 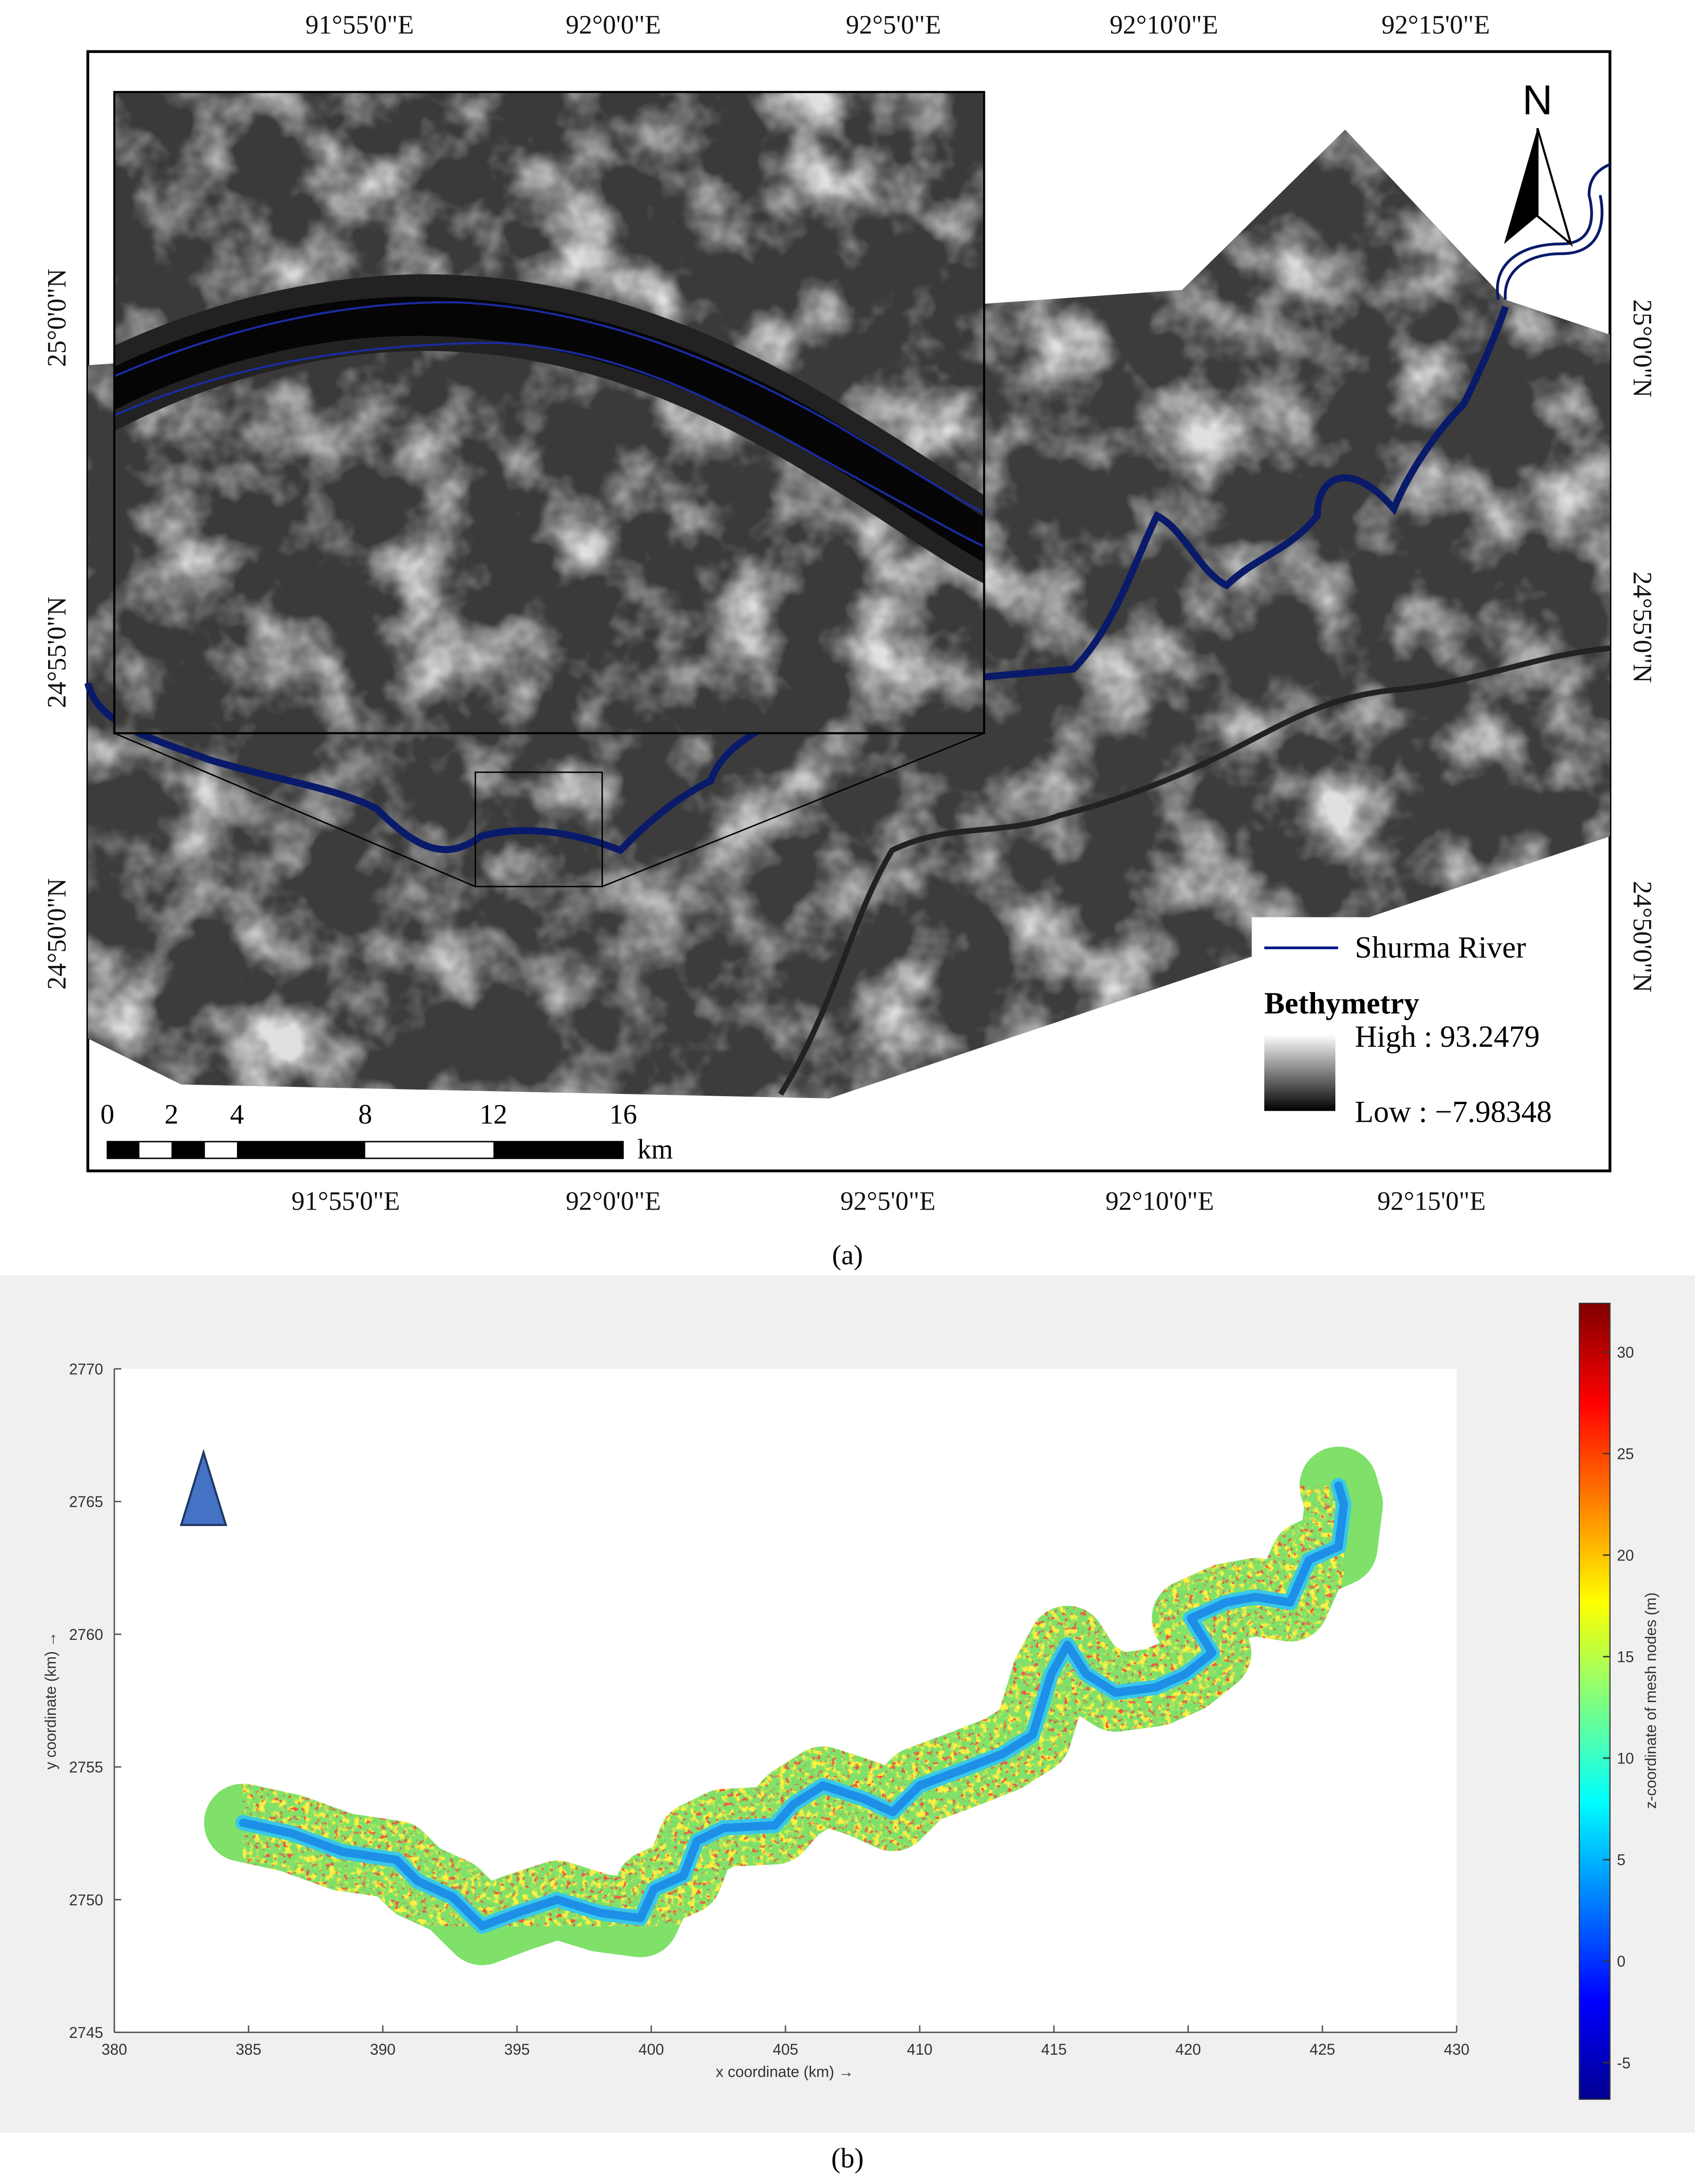 What do you see at coordinates (651, 2049) in the screenshot?
I see `x-tick-label: 400` at bounding box center [651, 2049].